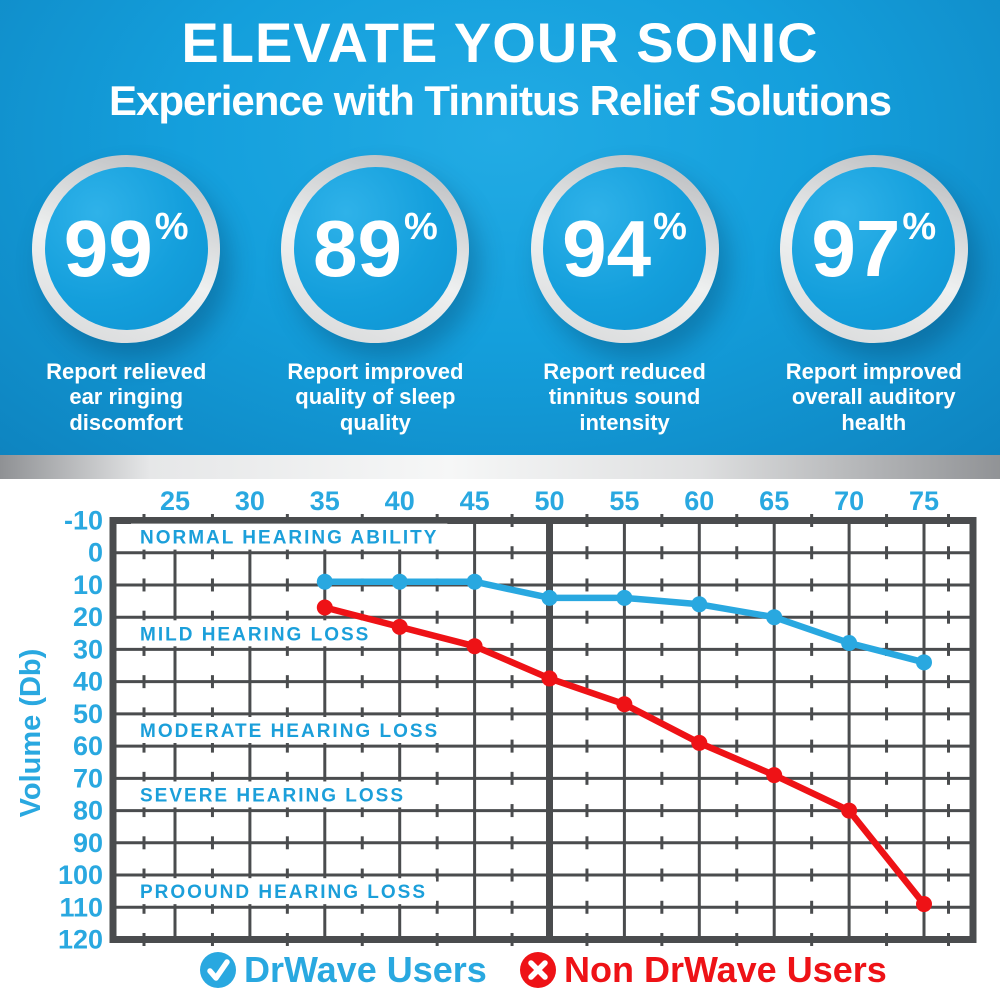 This screenshot has height=1000, width=1000. I want to click on y-tick-label: 10, so click(88, 585).